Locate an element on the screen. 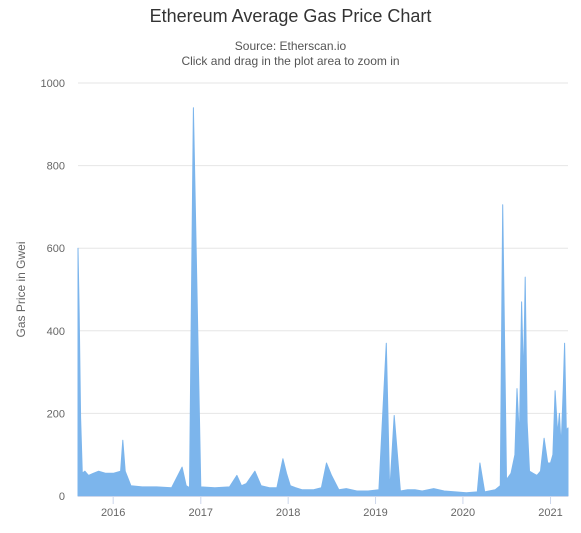 Image resolution: width=581 pixels, height=533 pixels. y-tick-label: 600 is located at coordinates (56, 249).